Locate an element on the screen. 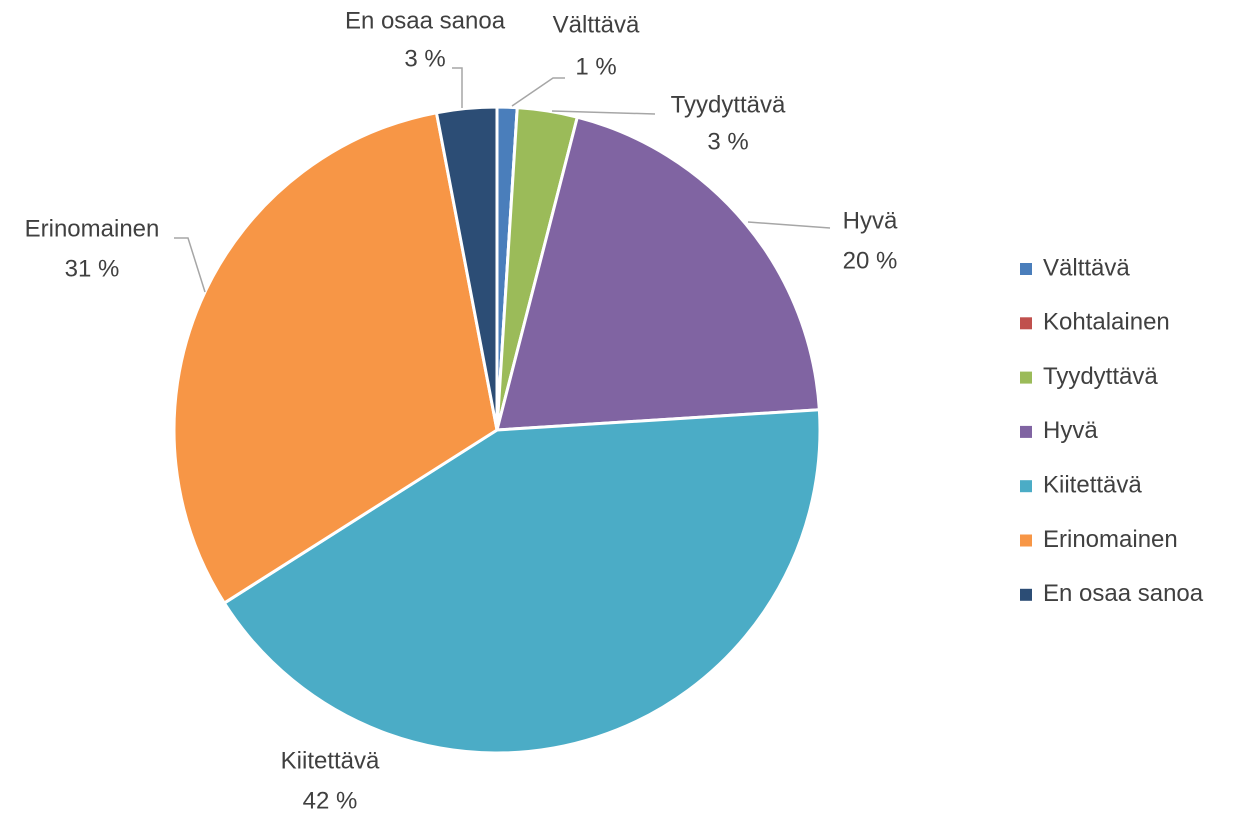 The width and height of the screenshot is (1236, 818). legend-label: Kohtalainen is located at coordinates (1106, 322).